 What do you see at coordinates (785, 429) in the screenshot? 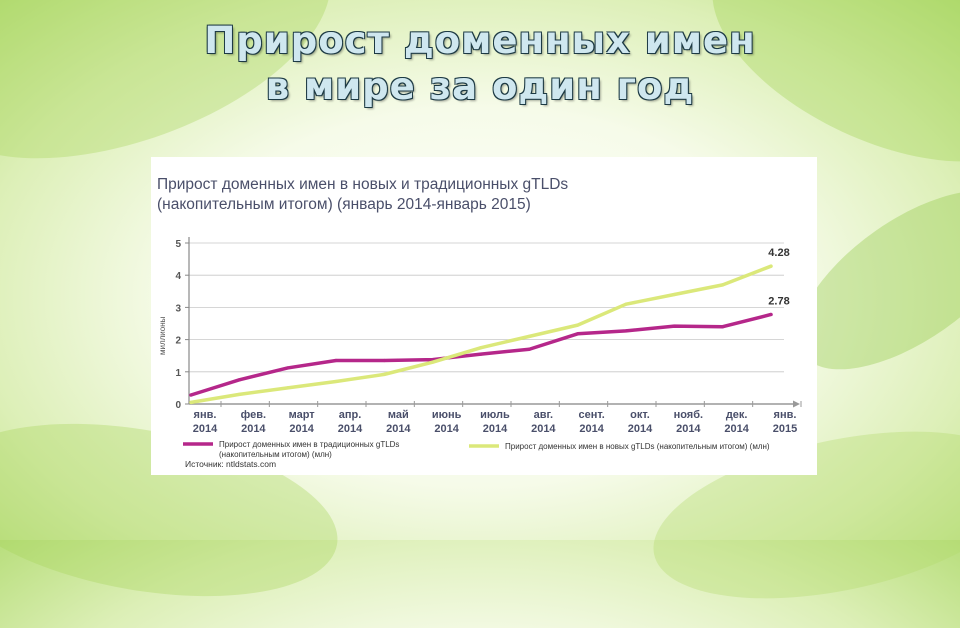
I see `x-tick-label-year: 2015` at bounding box center [785, 429].